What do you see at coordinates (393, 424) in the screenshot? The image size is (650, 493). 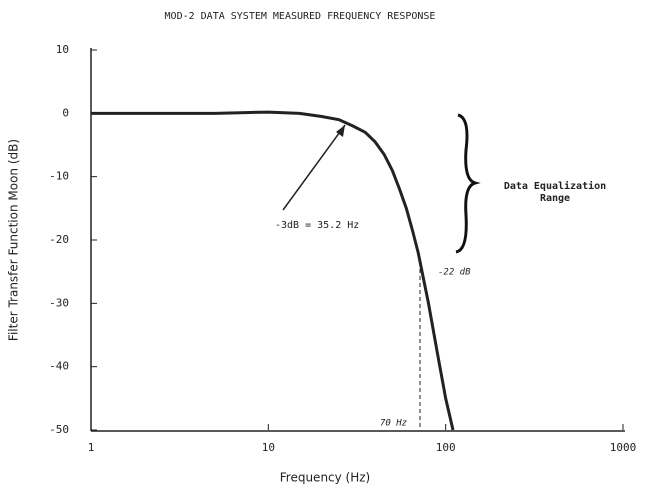 I see `annotation: 70 Hz` at bounding box center [393, 424].